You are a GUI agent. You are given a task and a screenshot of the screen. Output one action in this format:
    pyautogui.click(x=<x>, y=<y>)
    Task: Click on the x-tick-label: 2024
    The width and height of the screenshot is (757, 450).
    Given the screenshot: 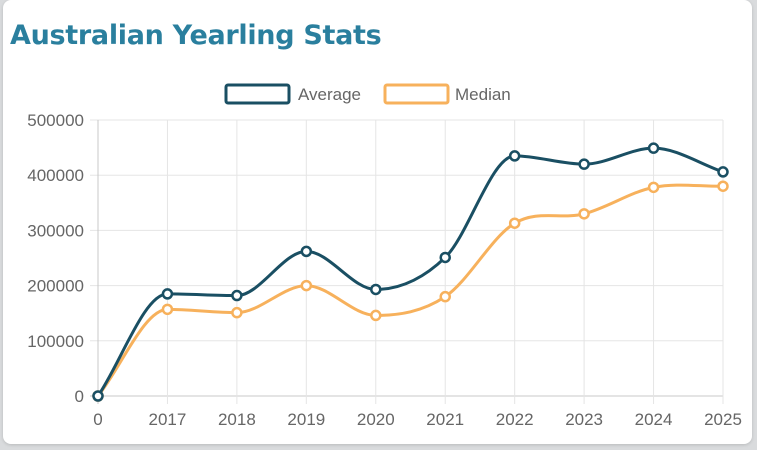 What is the action you would take?
    pyautogui.click(x=654, y=419)
    